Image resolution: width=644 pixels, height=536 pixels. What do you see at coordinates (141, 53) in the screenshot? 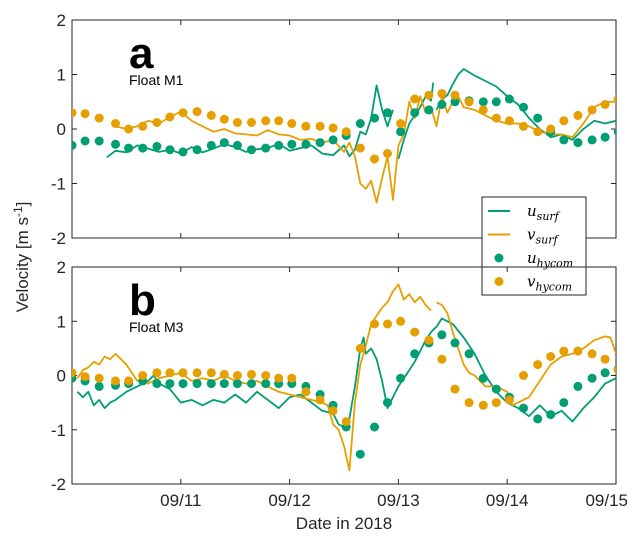
I see `panel-letter: a` at bounding box center [141, 53].